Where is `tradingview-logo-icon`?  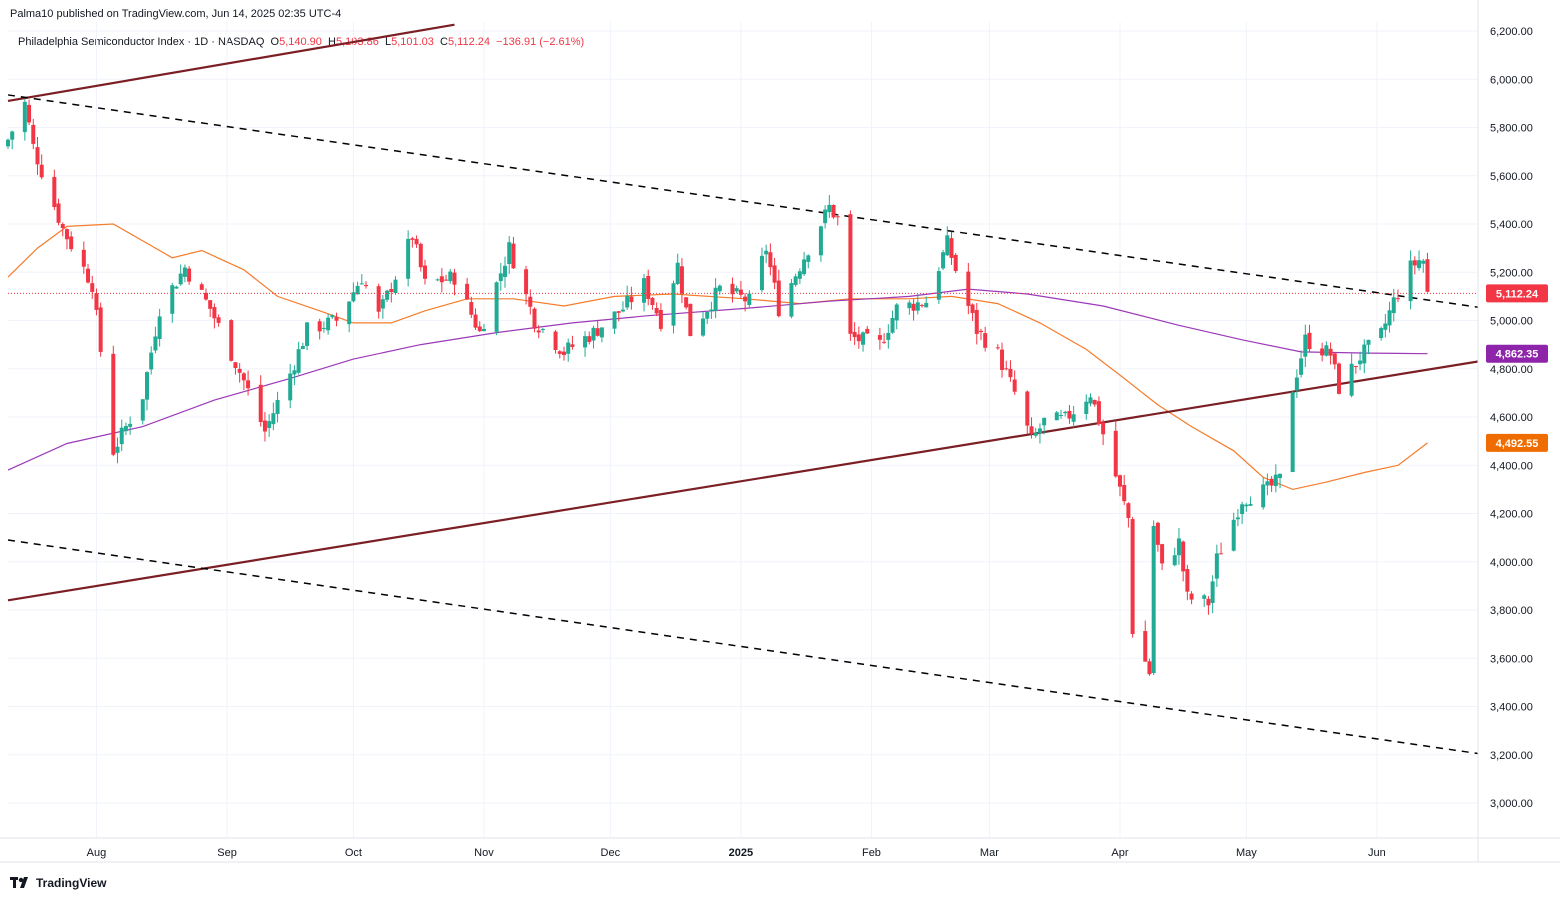
tradingview-logo-icon is located at coordinates (19, 882).